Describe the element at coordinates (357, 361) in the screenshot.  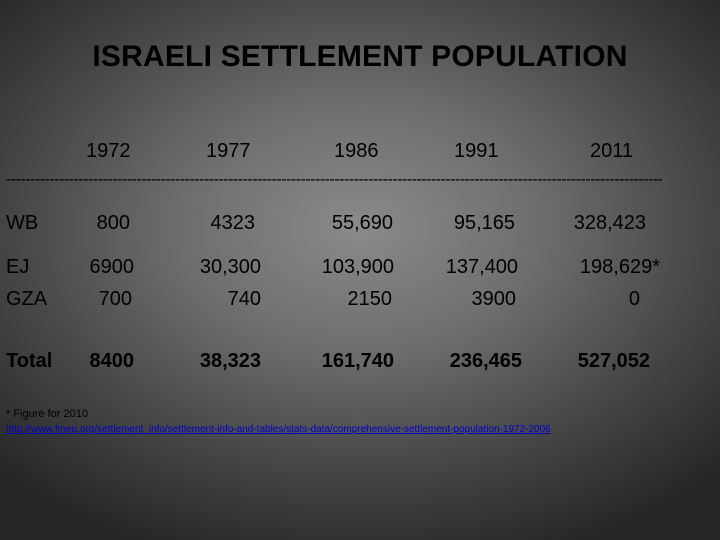
I see `cell-total-1986: 161,740` at that location.